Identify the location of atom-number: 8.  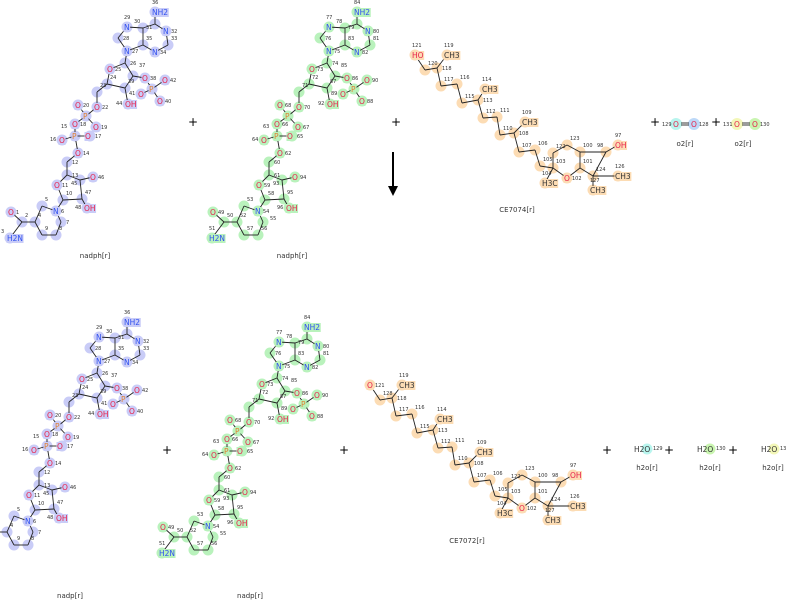
(32, 539).